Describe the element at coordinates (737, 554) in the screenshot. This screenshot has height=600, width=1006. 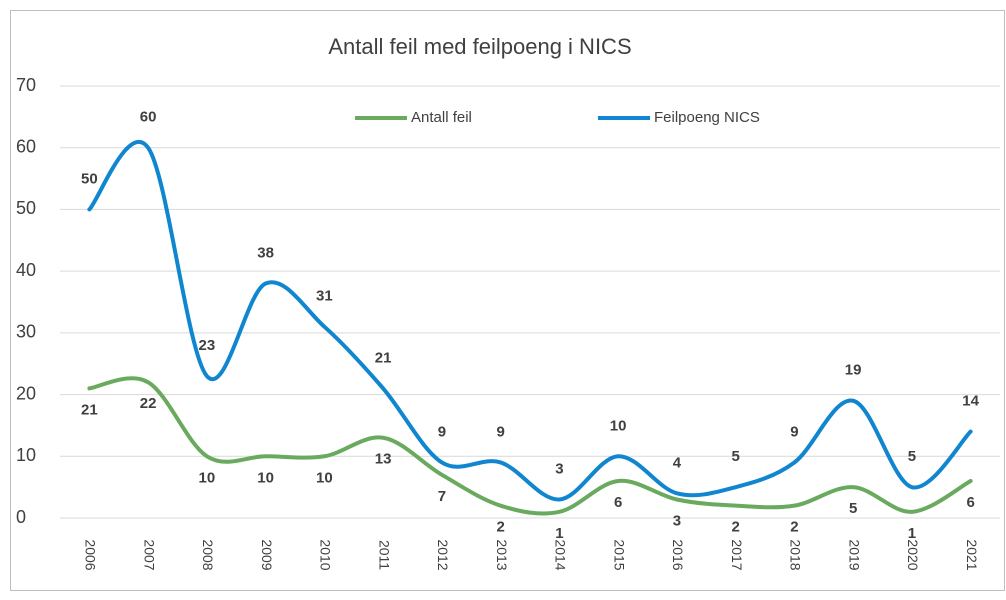
I see `x-tick-label: 2017` at that location.